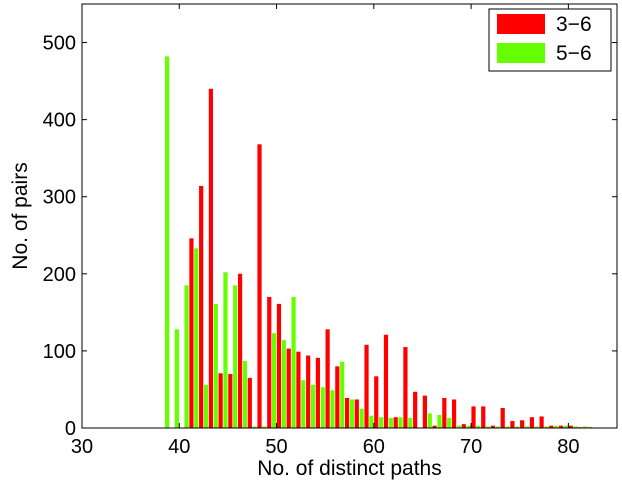 Image resolution: width=622 pixels, height=485 pixels. I want to click on y-tick-label-0: 0, so click(70, 429).